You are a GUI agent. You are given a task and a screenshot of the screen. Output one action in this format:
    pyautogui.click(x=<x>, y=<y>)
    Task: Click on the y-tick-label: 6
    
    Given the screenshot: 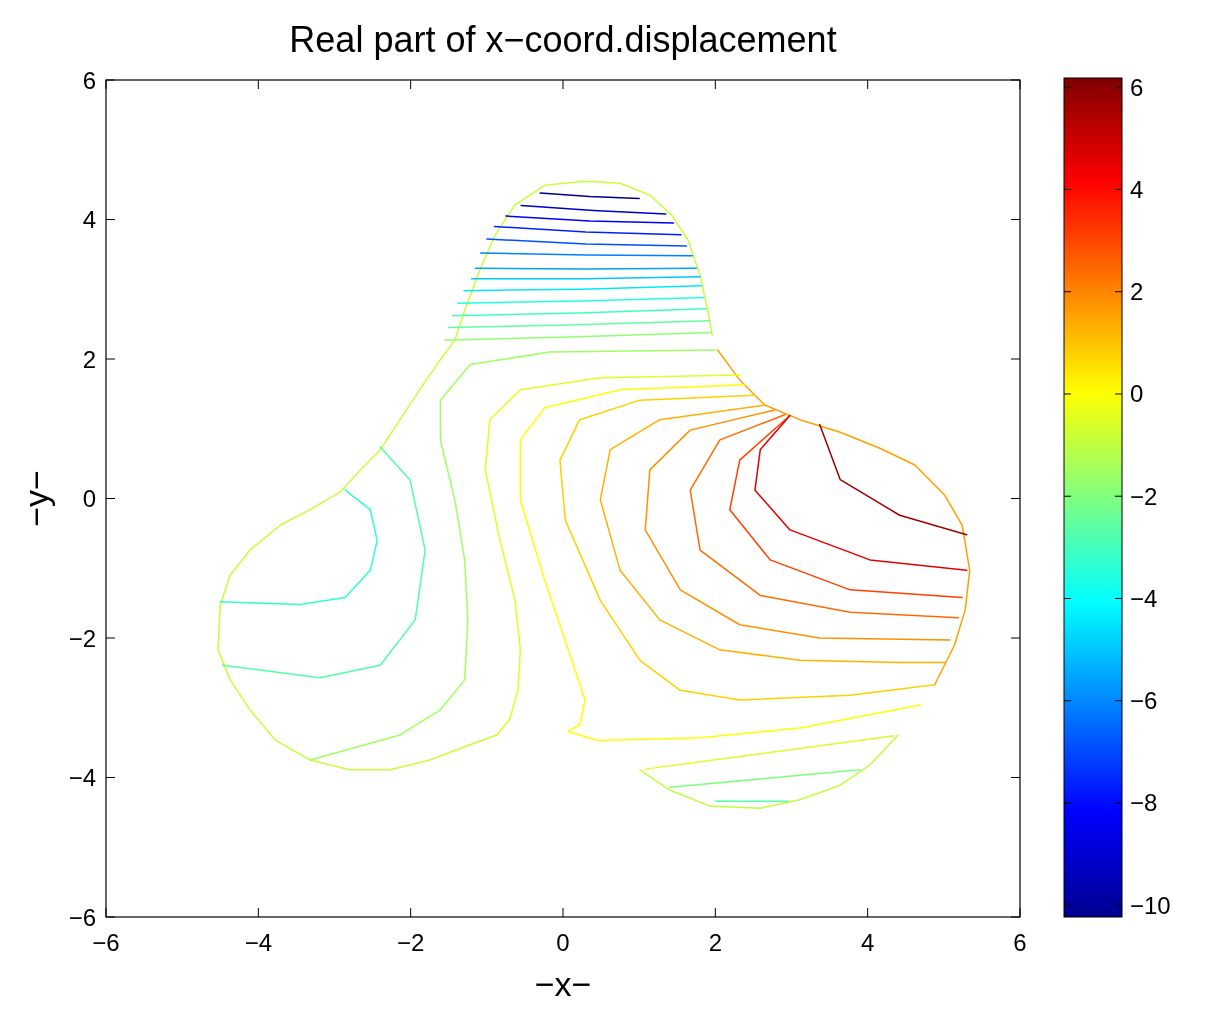 What is the action you would take?
    pyautogui.click(x=89, y=80)
    